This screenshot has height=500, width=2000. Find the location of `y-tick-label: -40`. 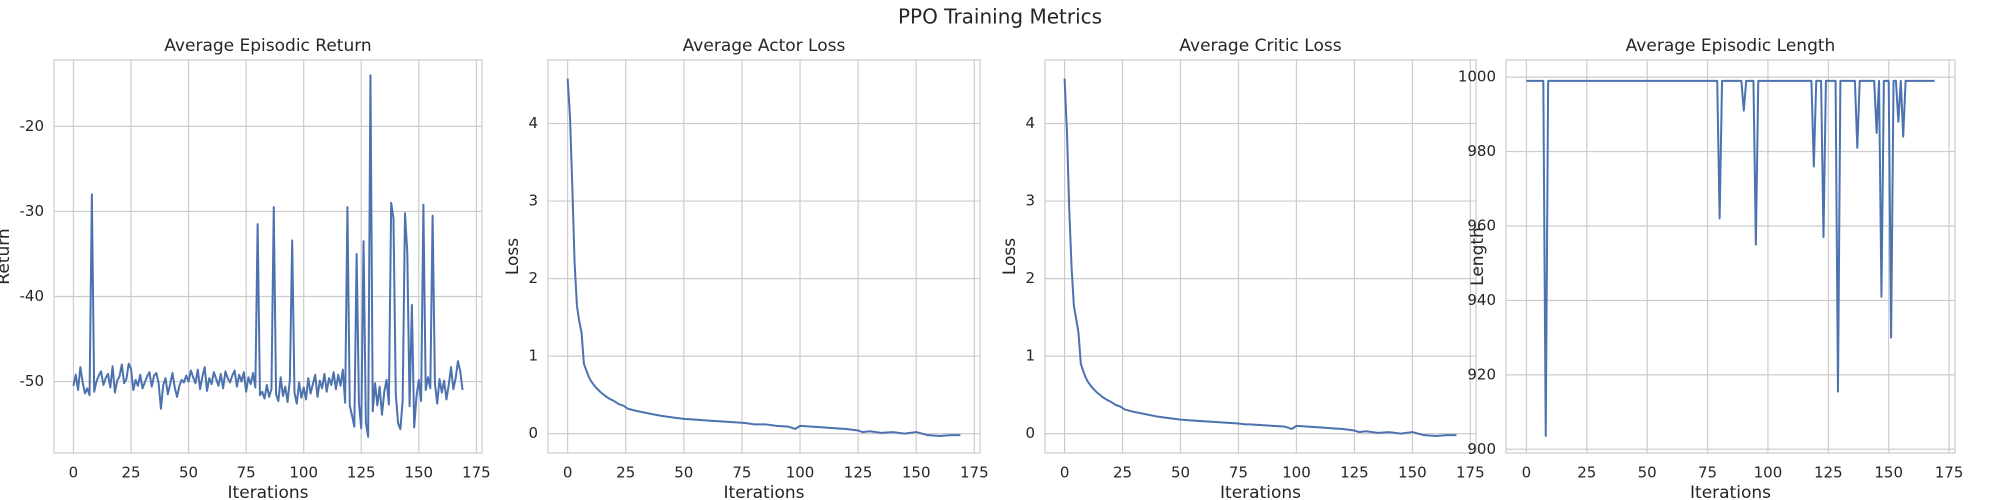

y-tick-label: -40 is located at coordinates (32, 296).